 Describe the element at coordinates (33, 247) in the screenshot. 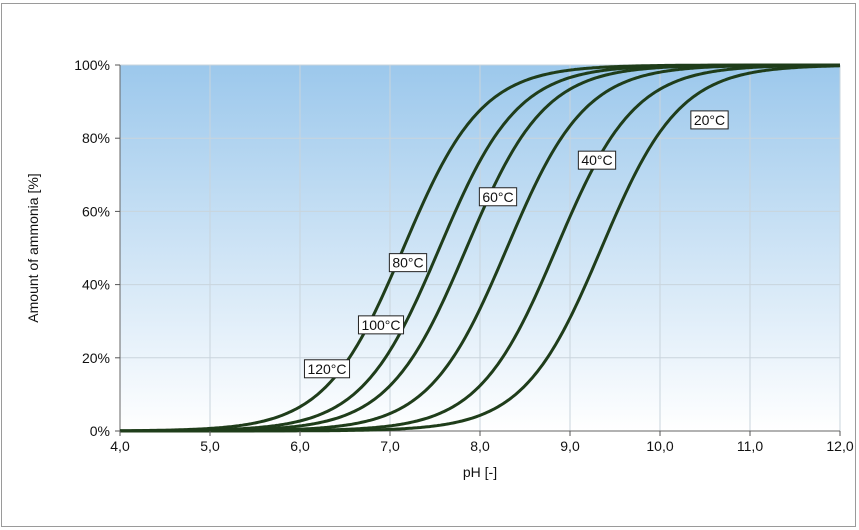

I see `y-axis-title: Amount of ammonia [%]` at that location.